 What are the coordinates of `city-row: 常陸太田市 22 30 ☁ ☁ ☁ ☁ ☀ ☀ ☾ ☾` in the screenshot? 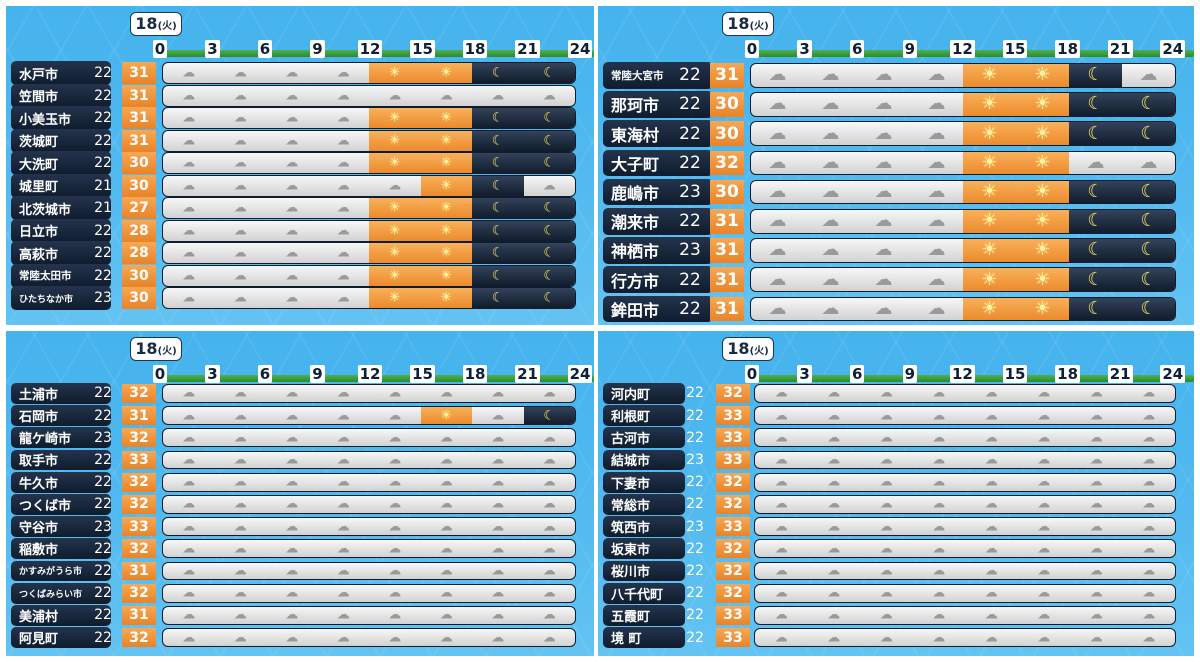 It's located at (300, 275).